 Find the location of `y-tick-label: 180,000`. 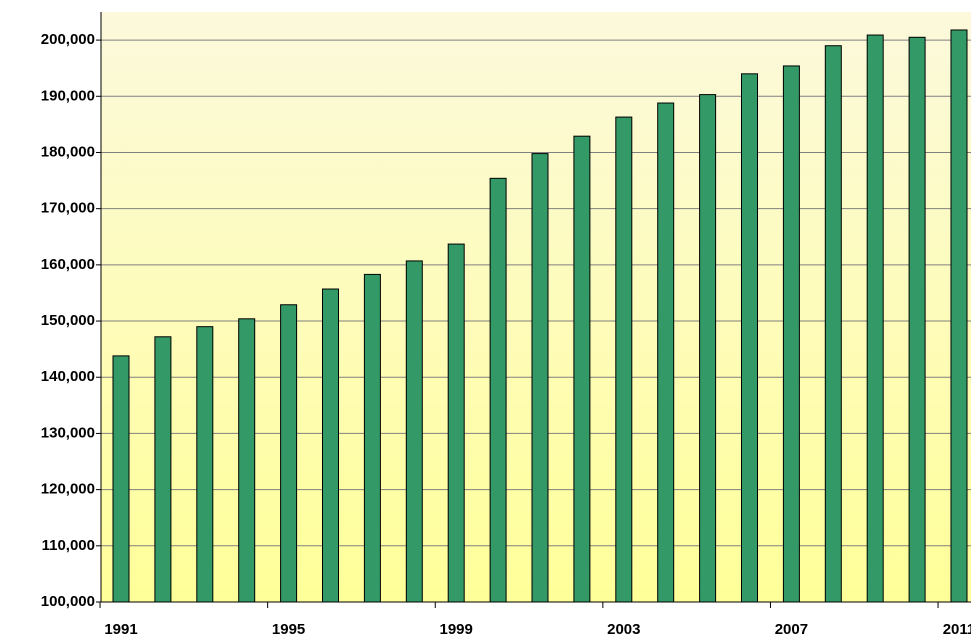

y-tick-label: 180,000 is located at coordinates (68, 151).